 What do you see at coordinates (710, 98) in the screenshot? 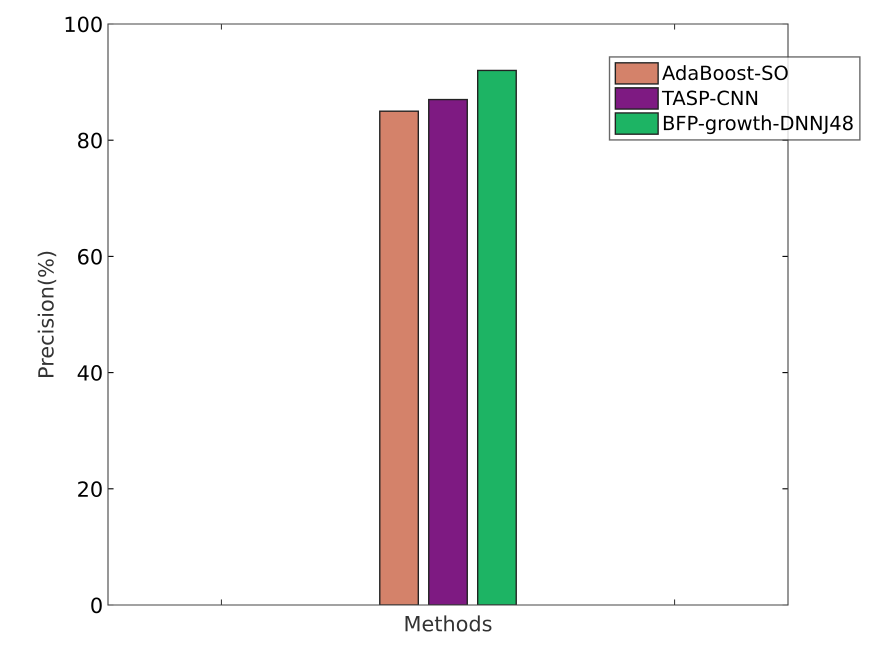
I see `legend-label: TASP-CNN` at bounding box center [710, 98].